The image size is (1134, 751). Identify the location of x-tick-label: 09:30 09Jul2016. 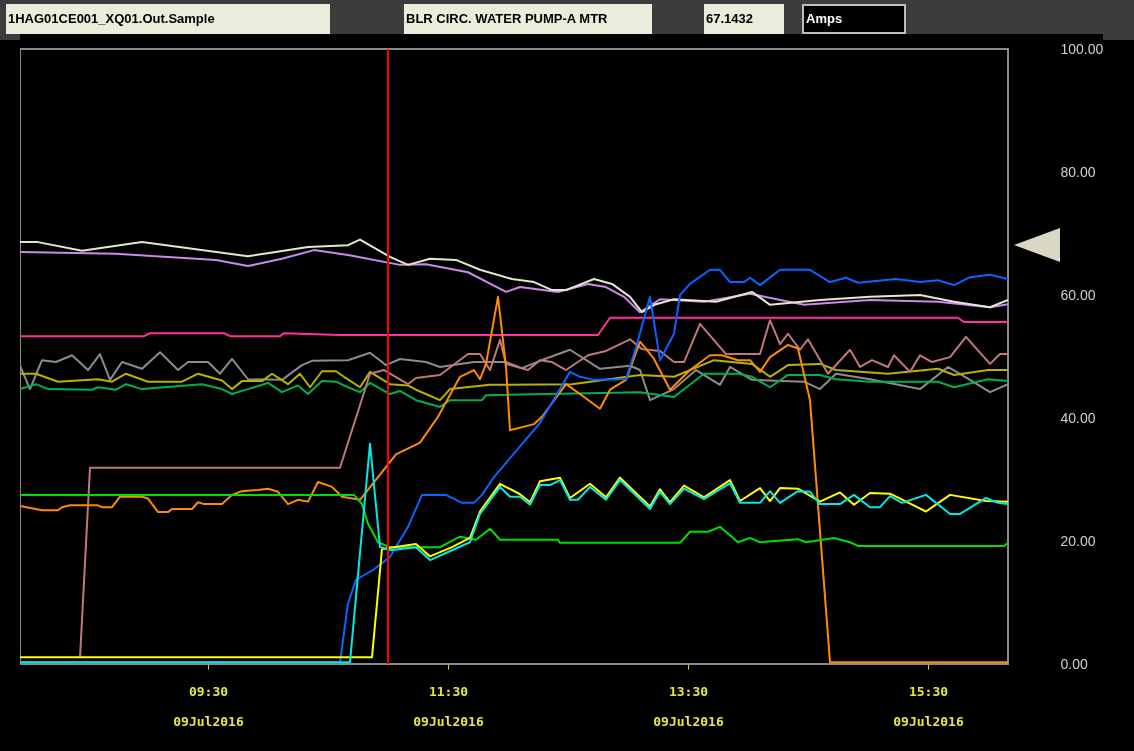
(208, 706).